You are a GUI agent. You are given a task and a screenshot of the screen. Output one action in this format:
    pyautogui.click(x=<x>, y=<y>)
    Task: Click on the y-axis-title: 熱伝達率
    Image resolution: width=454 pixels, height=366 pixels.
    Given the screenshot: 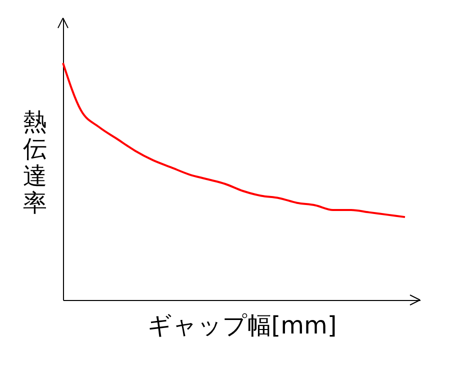 What is the action you would take?
    pyautogui.click(x=35, y=162)
    